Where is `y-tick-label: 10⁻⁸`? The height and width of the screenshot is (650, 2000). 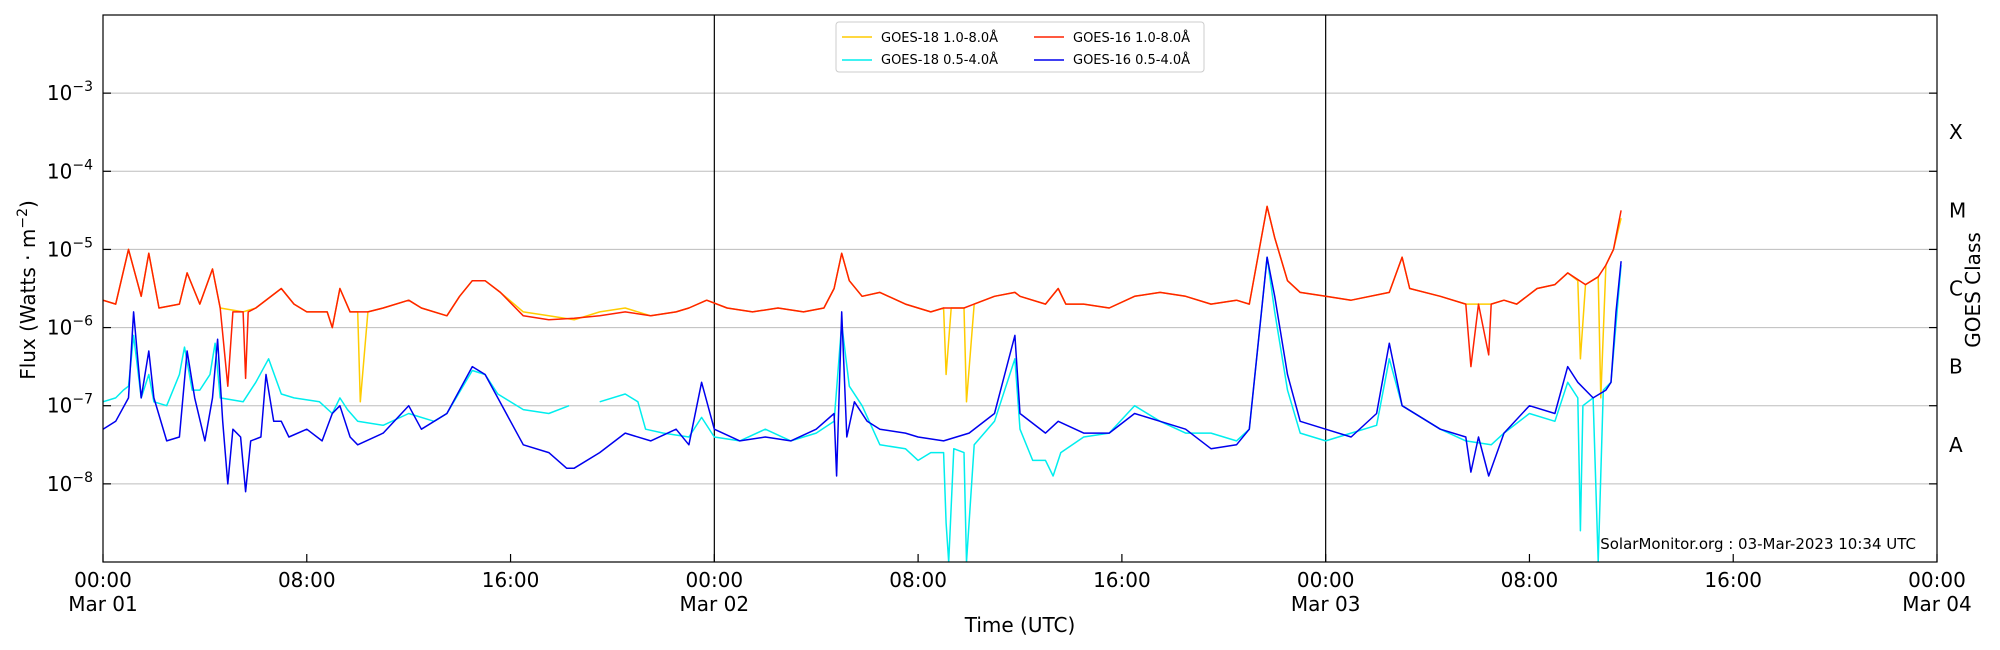 y-tick-label: 10⁻⁸ is located at coordinates (70, 483).